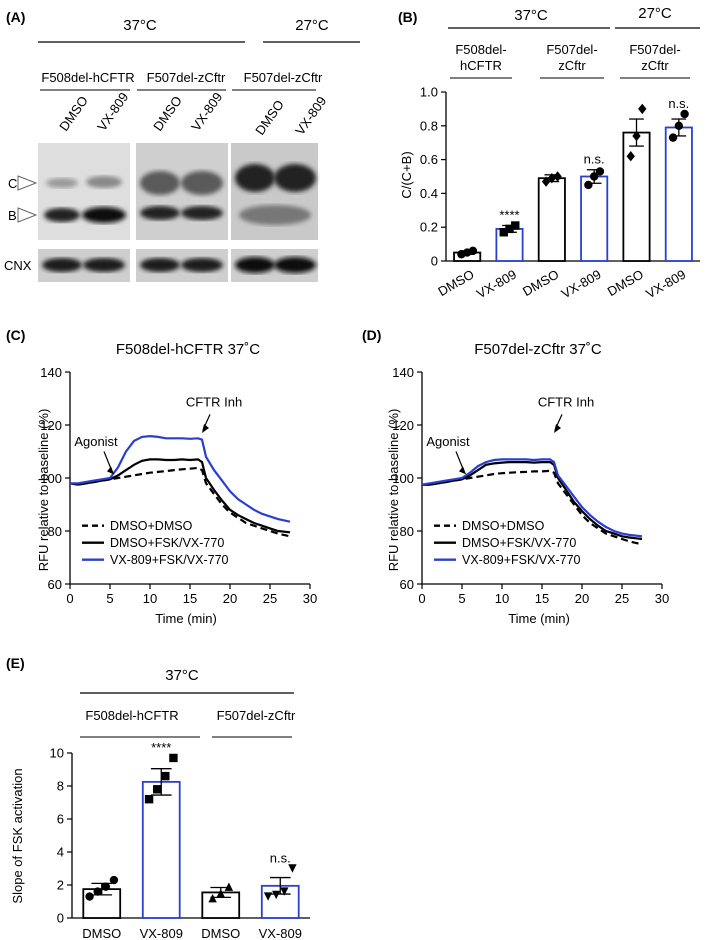 This screenshot has width=709, height=940. I want to click on chart-e-plot: 0 2 4 6 8 10 DMSO VX-809 **** DMSO VX-809 n.s., so click(180, 840).